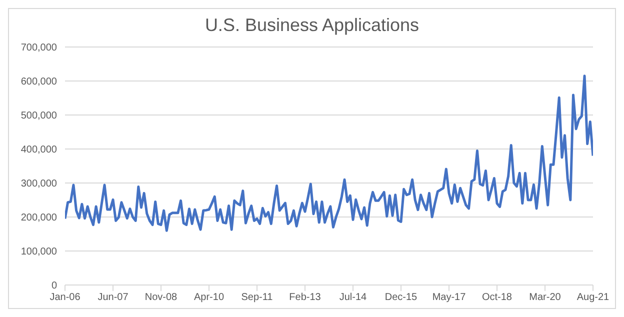 The image size is (624, 317). I want to click on y-tick-label: 600,000, so click(39, 82).